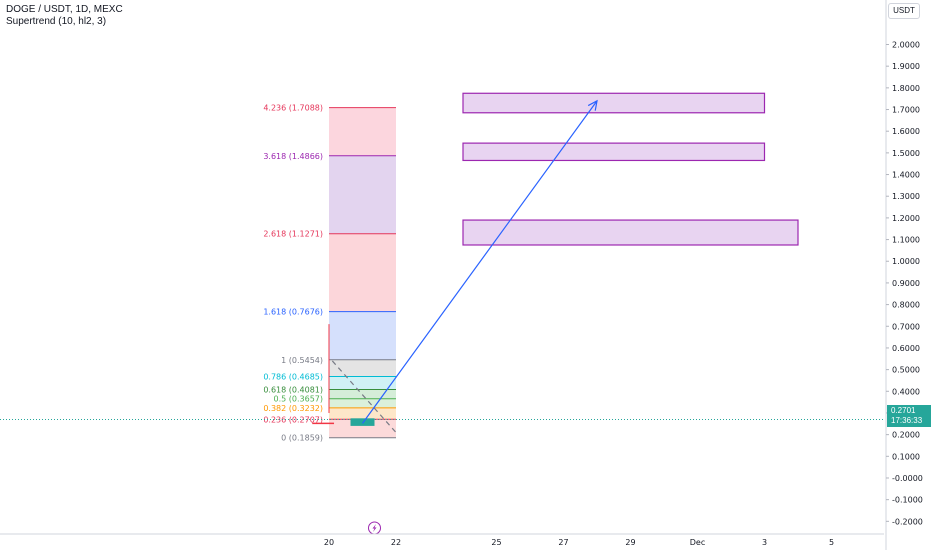  Describe the element at coordinates (293, 419) in the screenshot. I see `fib-level-label: 0.236 (0.2707)` at that location.